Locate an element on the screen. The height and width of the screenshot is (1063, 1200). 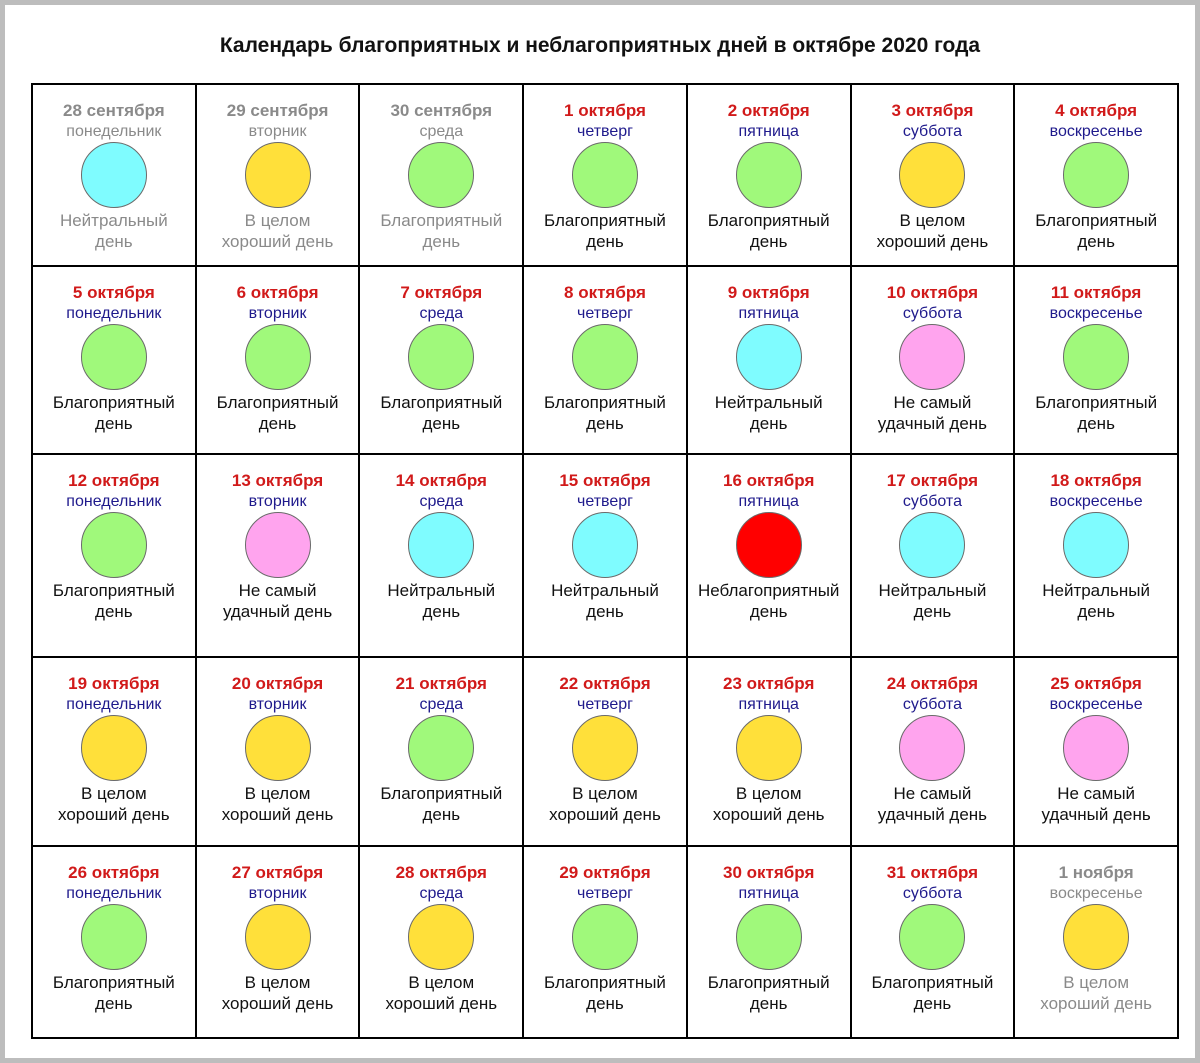
calendar-day-cell: 4 октября воскресенье Благоприятный день is located at coordinates (1096, 175).